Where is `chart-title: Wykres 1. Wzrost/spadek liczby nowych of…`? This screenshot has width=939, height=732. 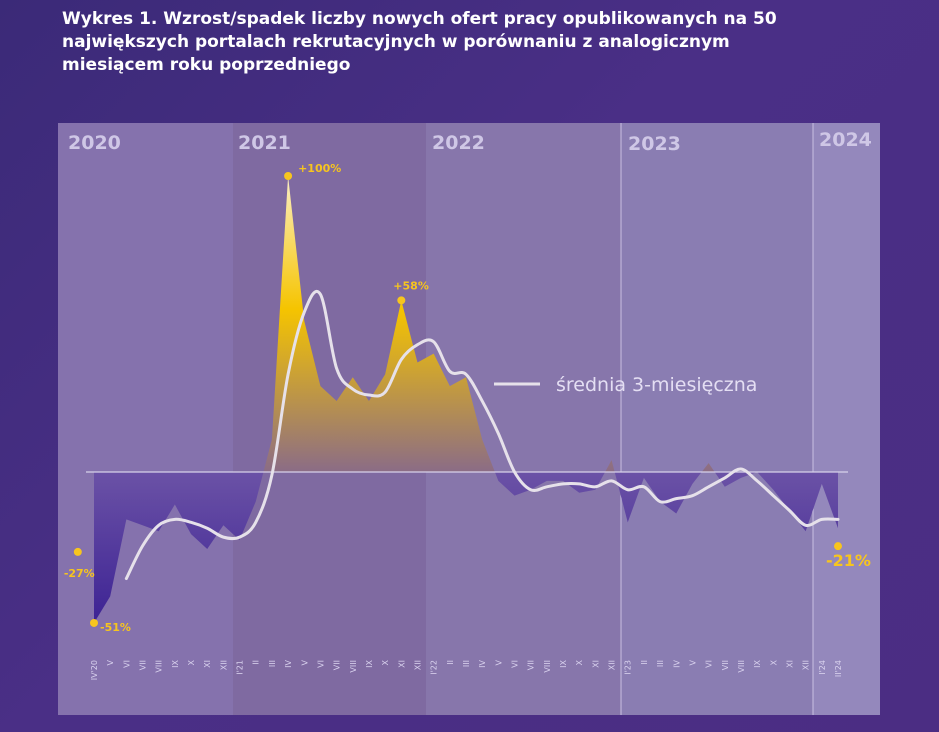
chart-title: Wykres 1. Wzrost/spadek liczby nowych of… is located at coordinates (419, 42).